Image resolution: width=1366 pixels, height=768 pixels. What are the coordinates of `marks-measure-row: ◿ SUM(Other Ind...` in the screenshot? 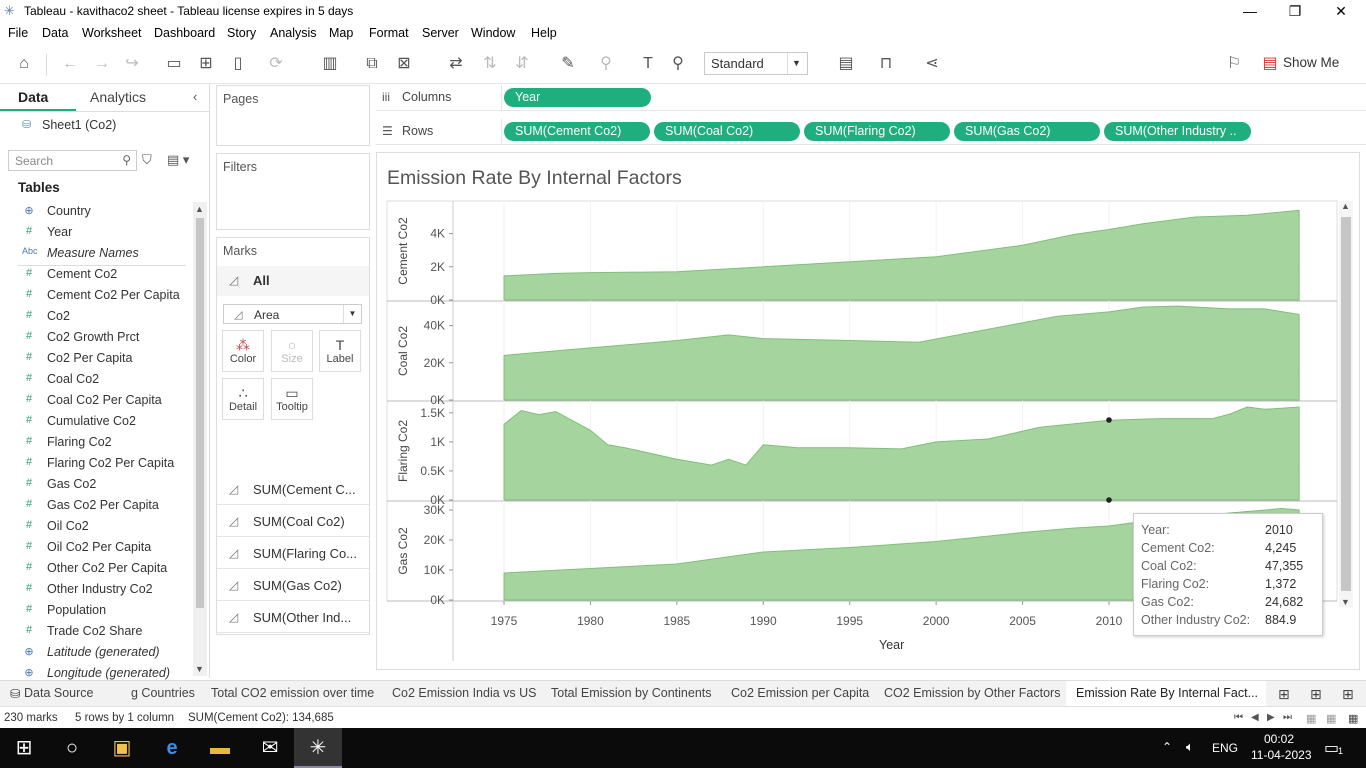 It's located at (293, 618).